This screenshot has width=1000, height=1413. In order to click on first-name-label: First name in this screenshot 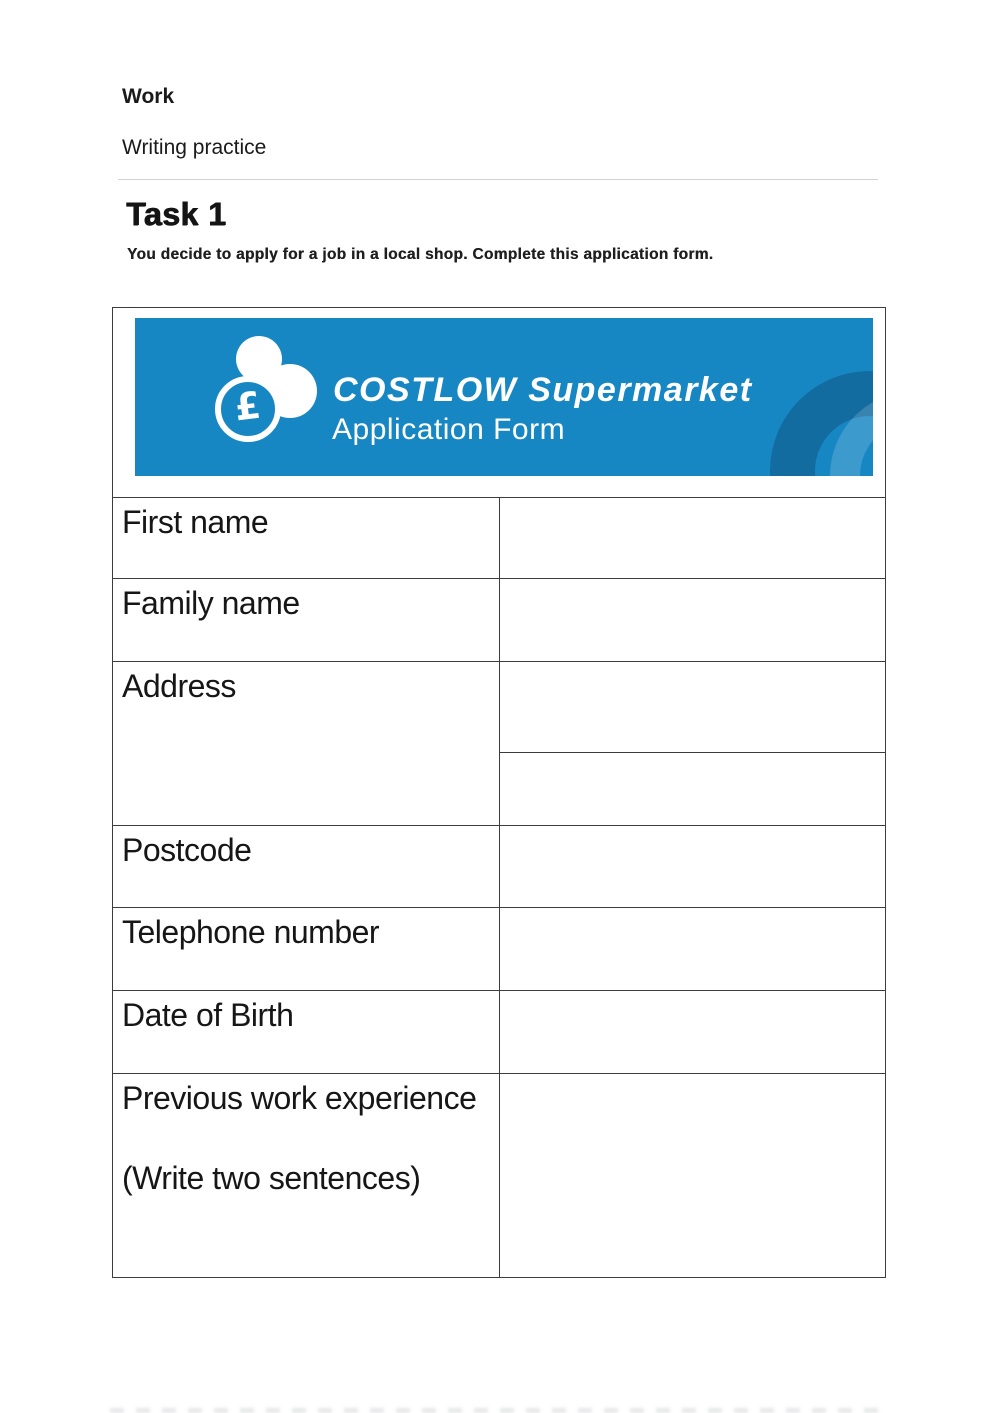, I will do `click(306, 538)`.